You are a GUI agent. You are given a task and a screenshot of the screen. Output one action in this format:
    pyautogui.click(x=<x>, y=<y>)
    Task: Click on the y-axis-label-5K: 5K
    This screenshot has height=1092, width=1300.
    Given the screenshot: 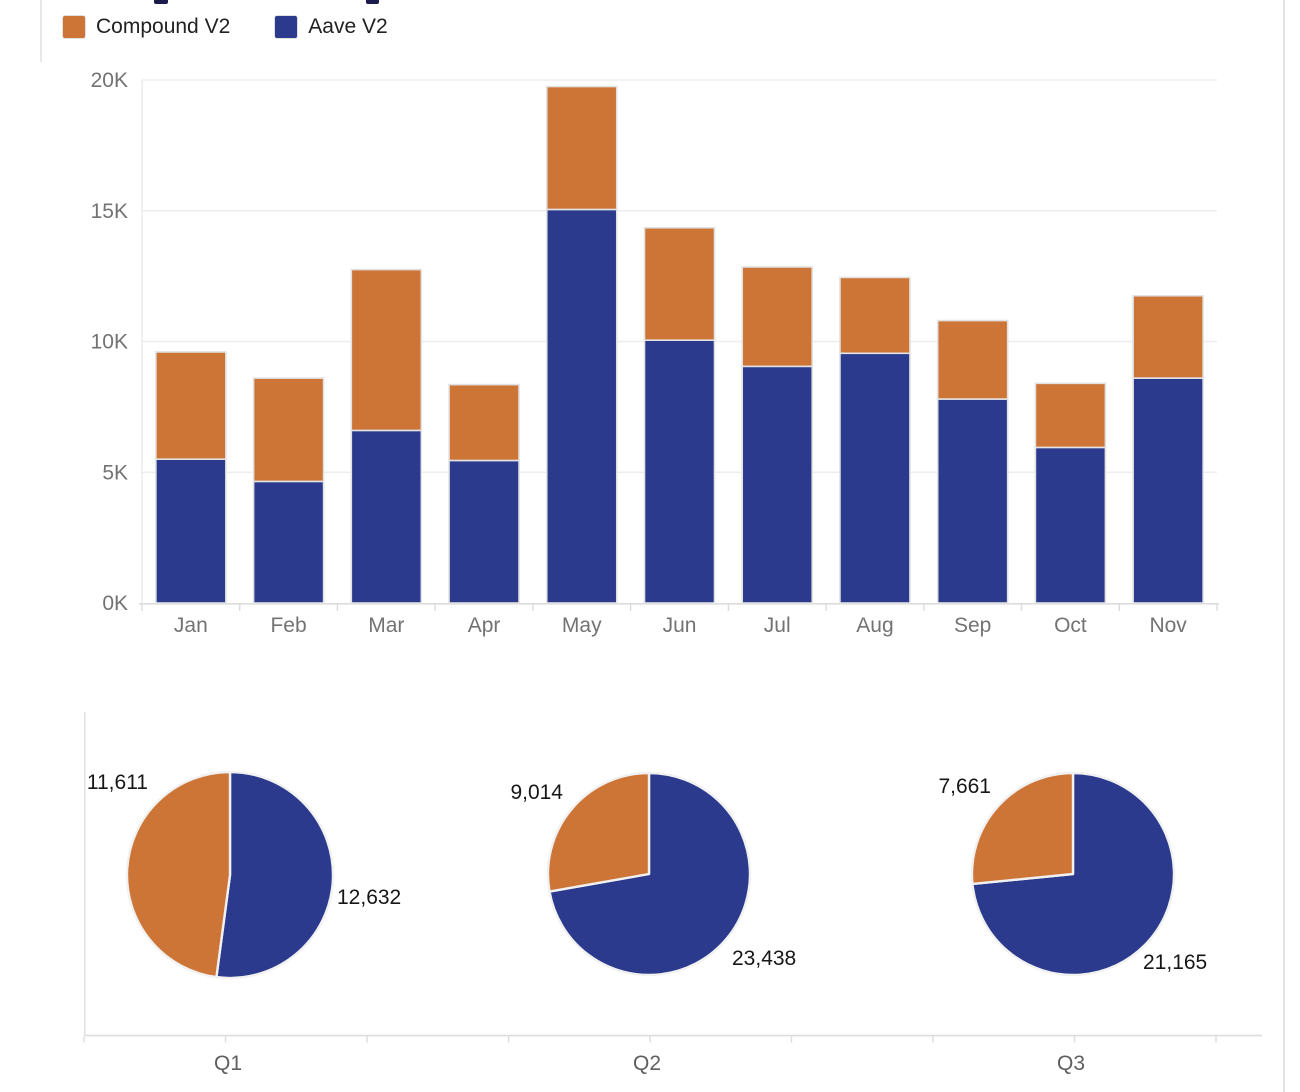 What is the action you would take?
    pyautogui.click(x=115, y=472)
    